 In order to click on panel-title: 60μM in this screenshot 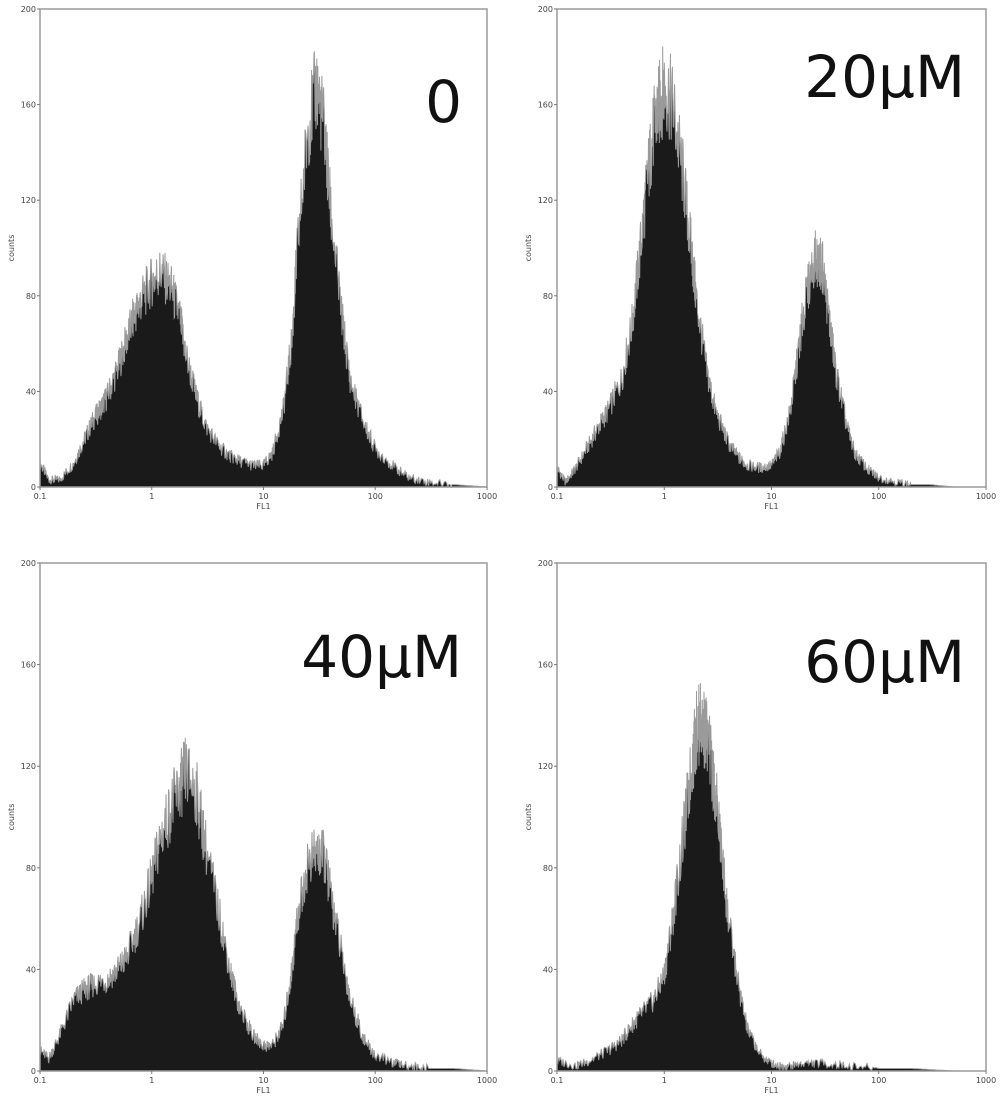, I will do `click(884, 662)`.